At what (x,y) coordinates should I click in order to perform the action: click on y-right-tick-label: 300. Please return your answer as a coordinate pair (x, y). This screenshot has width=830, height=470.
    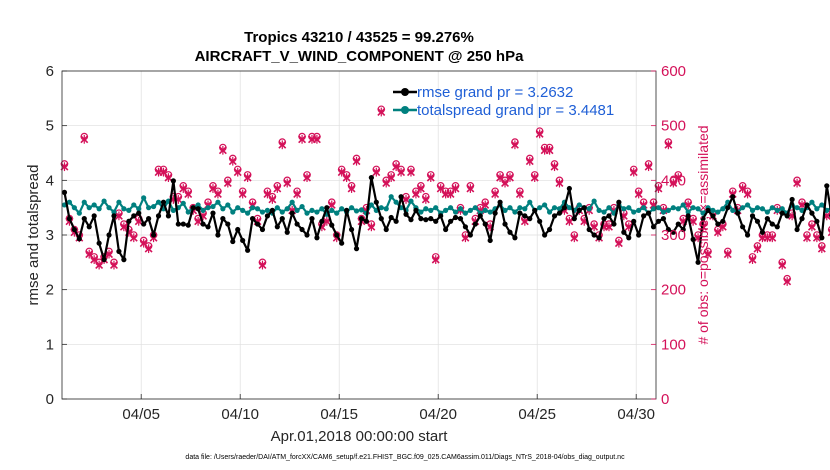
    Looking at the image, I should click on (673, 235).